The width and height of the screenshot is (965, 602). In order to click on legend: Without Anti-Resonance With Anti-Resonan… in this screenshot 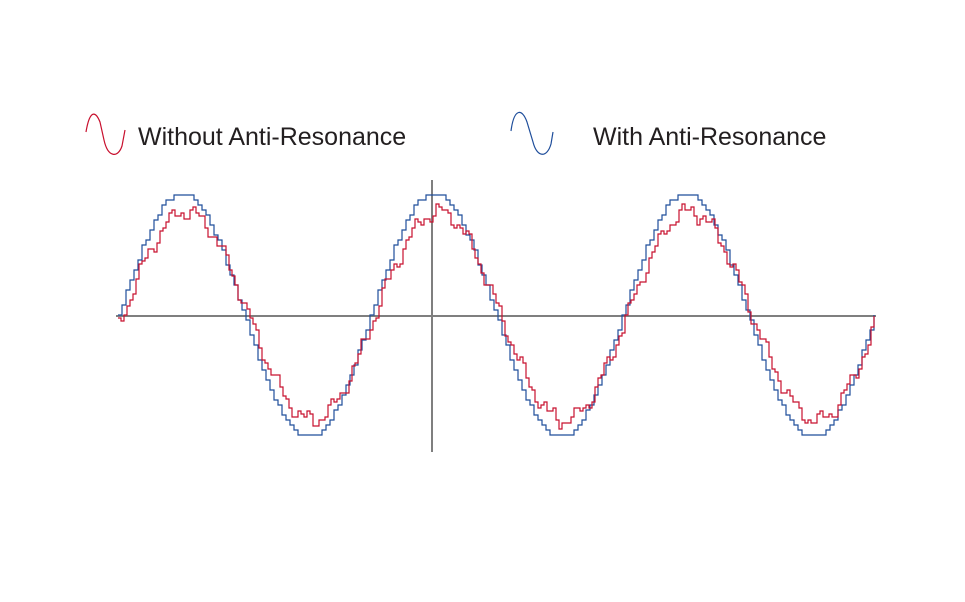, I will do `click(455, 133)`.